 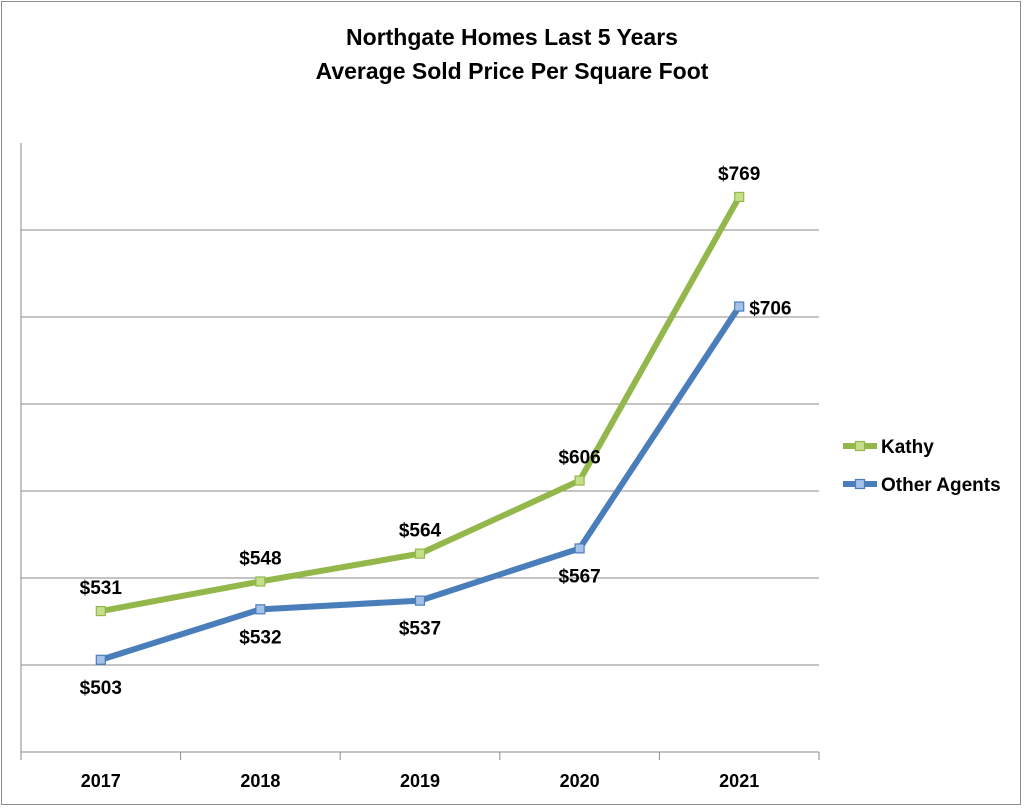 What do you see at coordinates (101, 588) in the screenshot?
I see `data-label-kathy-2017: $531` at bounding box center [101, 588].